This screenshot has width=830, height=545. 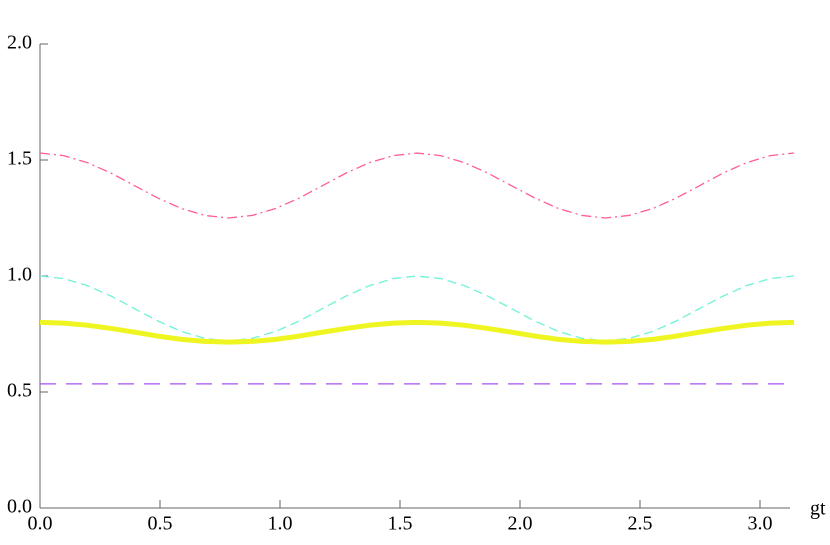 What do you see at coordinates (19, 507) in the screenshot?
I see `y-tick-label: 0.0` at bounding box center [19, 507].